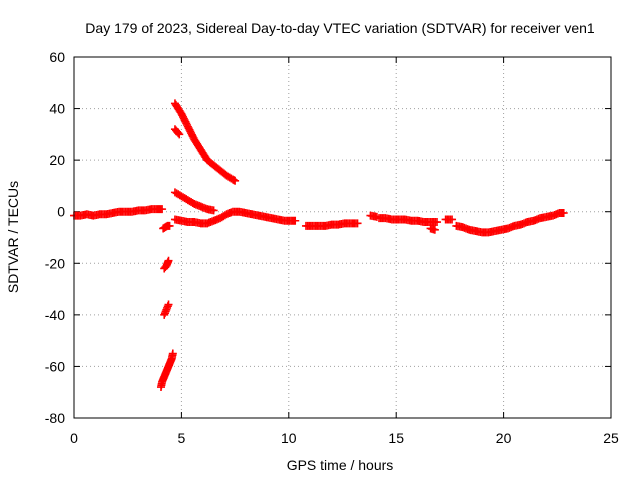  What do you see at coordinates (340, 465) in the screenshot?
I see `x-axis-label: GPS time / hours` at bounding box center [340, 465].